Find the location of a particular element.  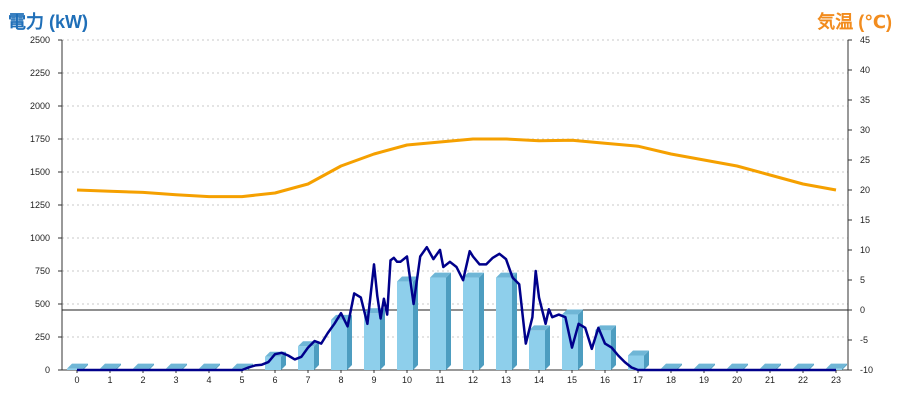

x-tick-label: 1 is located at coordinates (109, 380).